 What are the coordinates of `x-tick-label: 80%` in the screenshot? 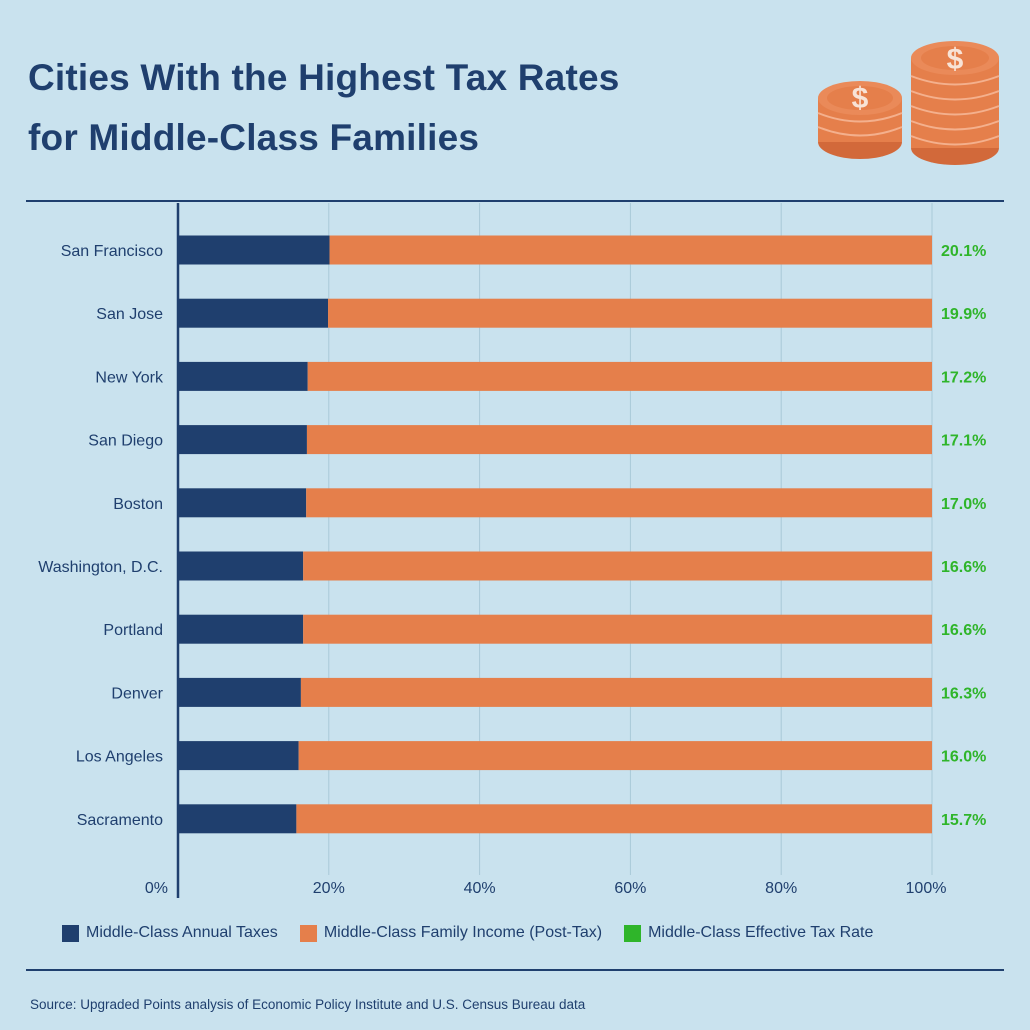 It's located at (781, 888).